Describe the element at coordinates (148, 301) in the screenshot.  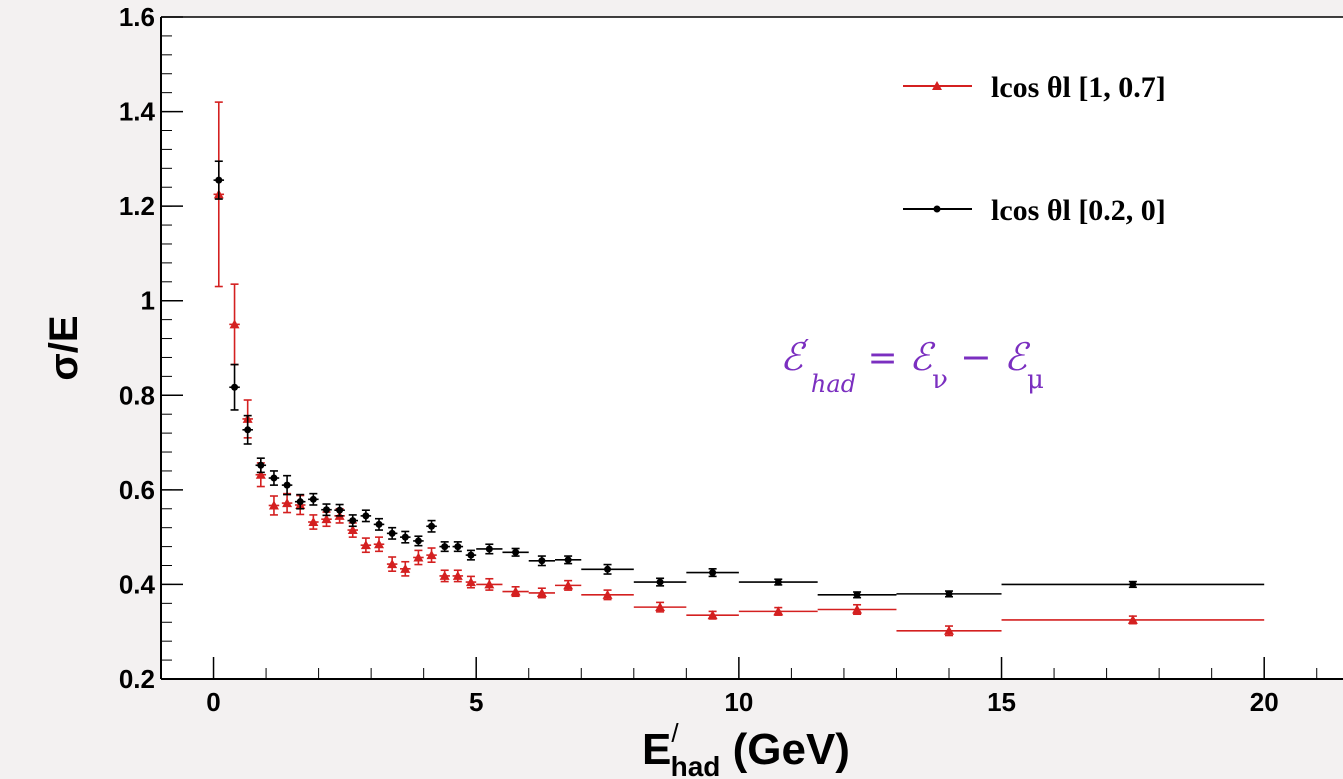
I see `y-tick-label: 1` at that location.